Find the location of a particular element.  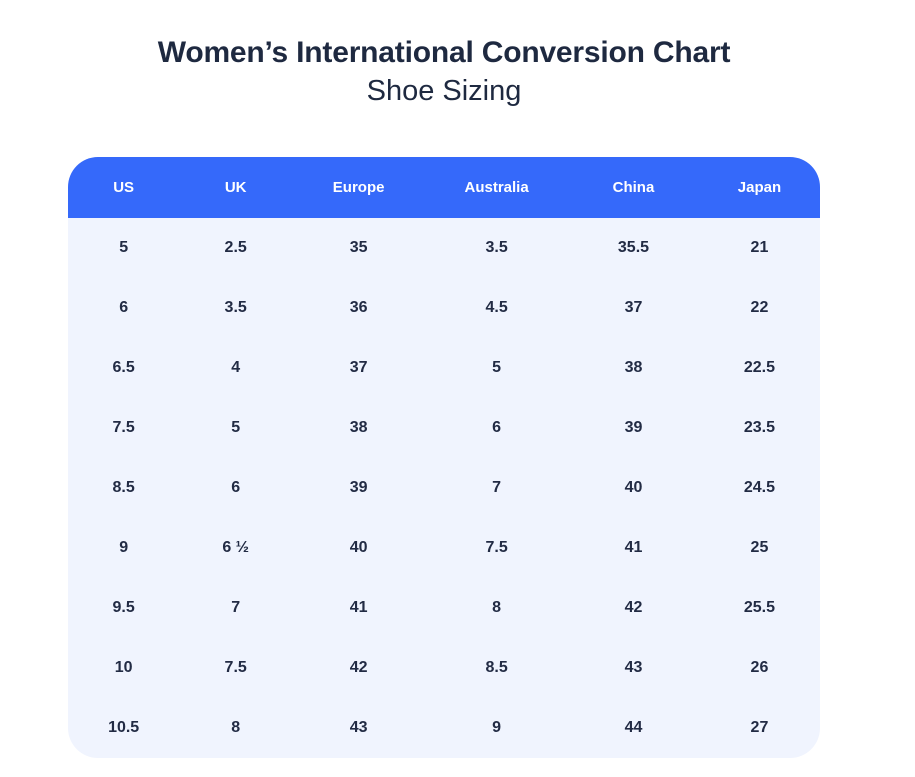

cell-japan: 24.5 is located at coordinates (759, 488).